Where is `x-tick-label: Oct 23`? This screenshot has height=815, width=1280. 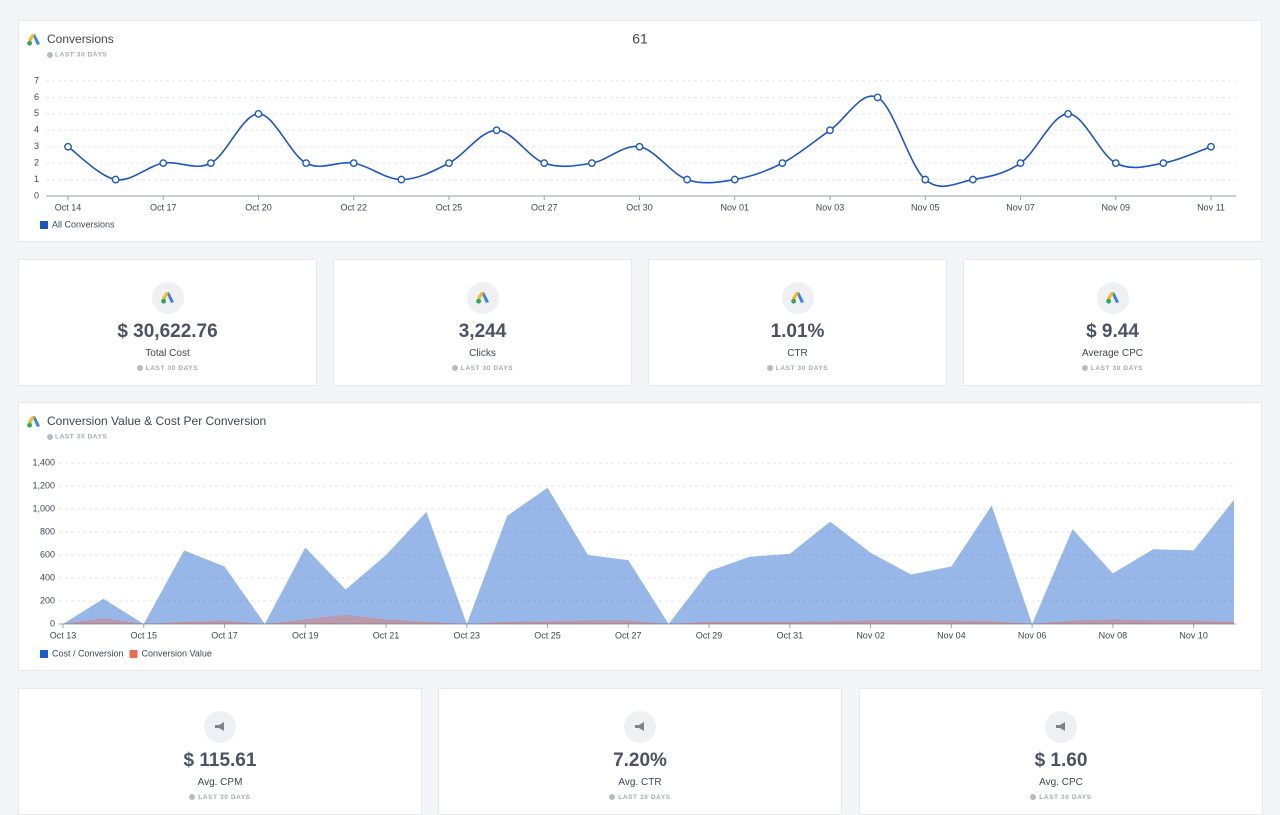 x-tick-label: Oct 23 is located at coordinates (467, 635).